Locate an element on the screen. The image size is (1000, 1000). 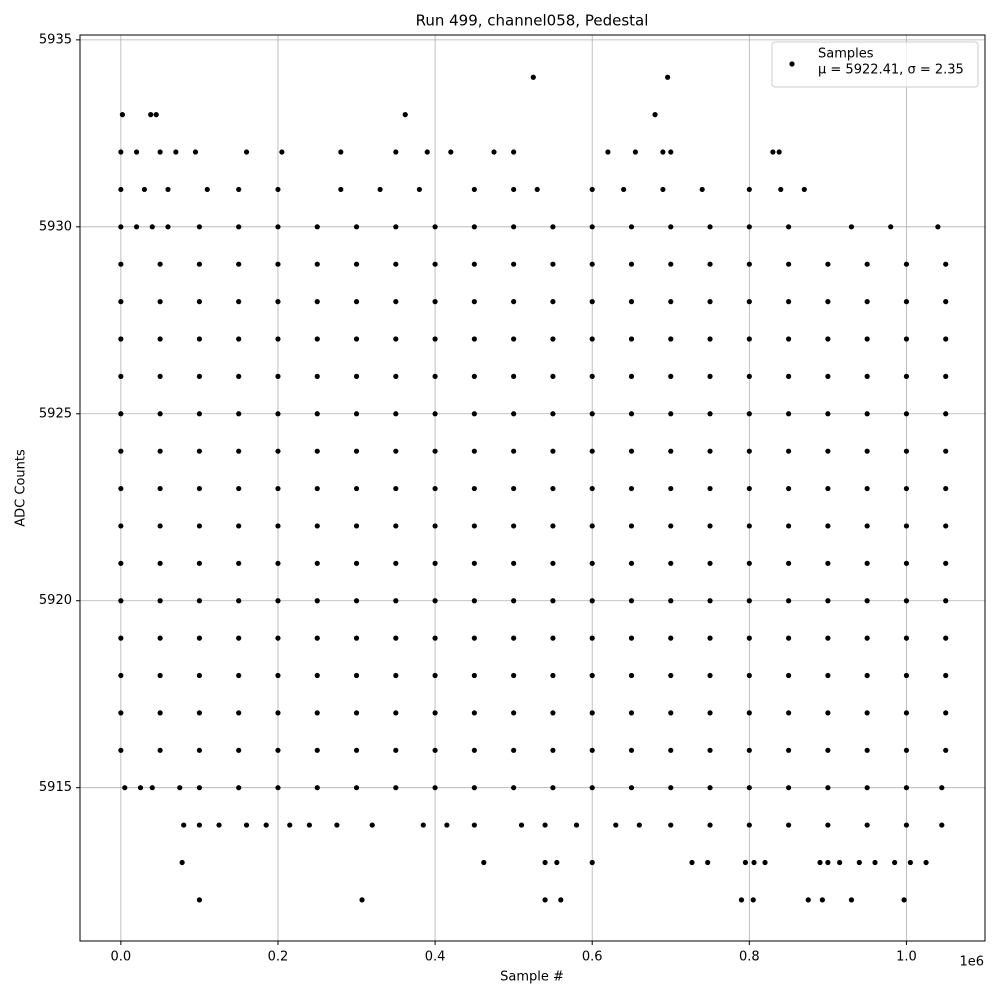
x-axis-label: Sample # is located at coordinates (532, 977).